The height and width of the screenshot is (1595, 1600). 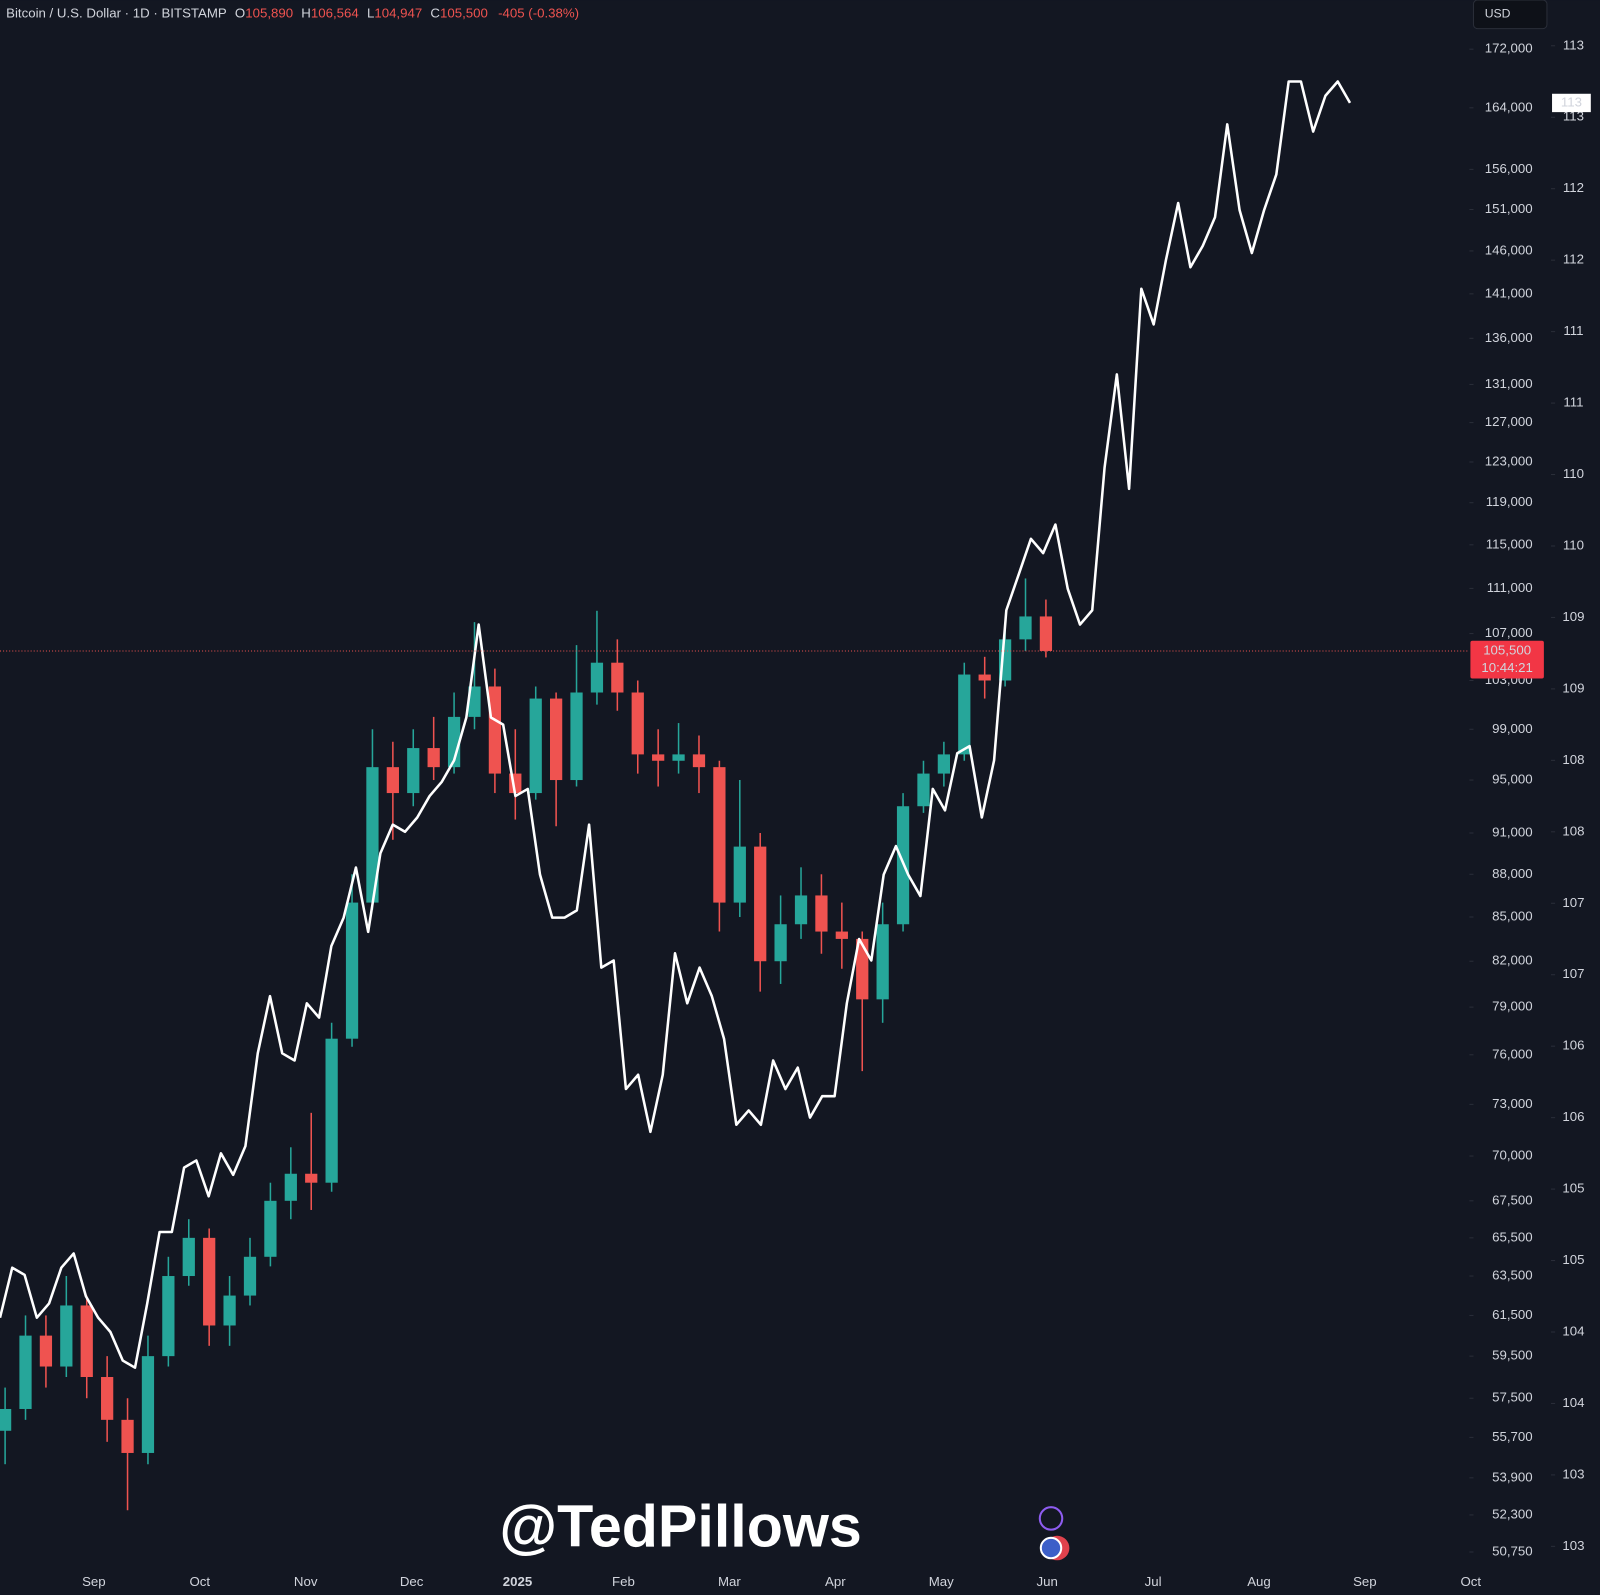 I want to click on y-tick-label: 136,000, so click(x=1509, y=337).